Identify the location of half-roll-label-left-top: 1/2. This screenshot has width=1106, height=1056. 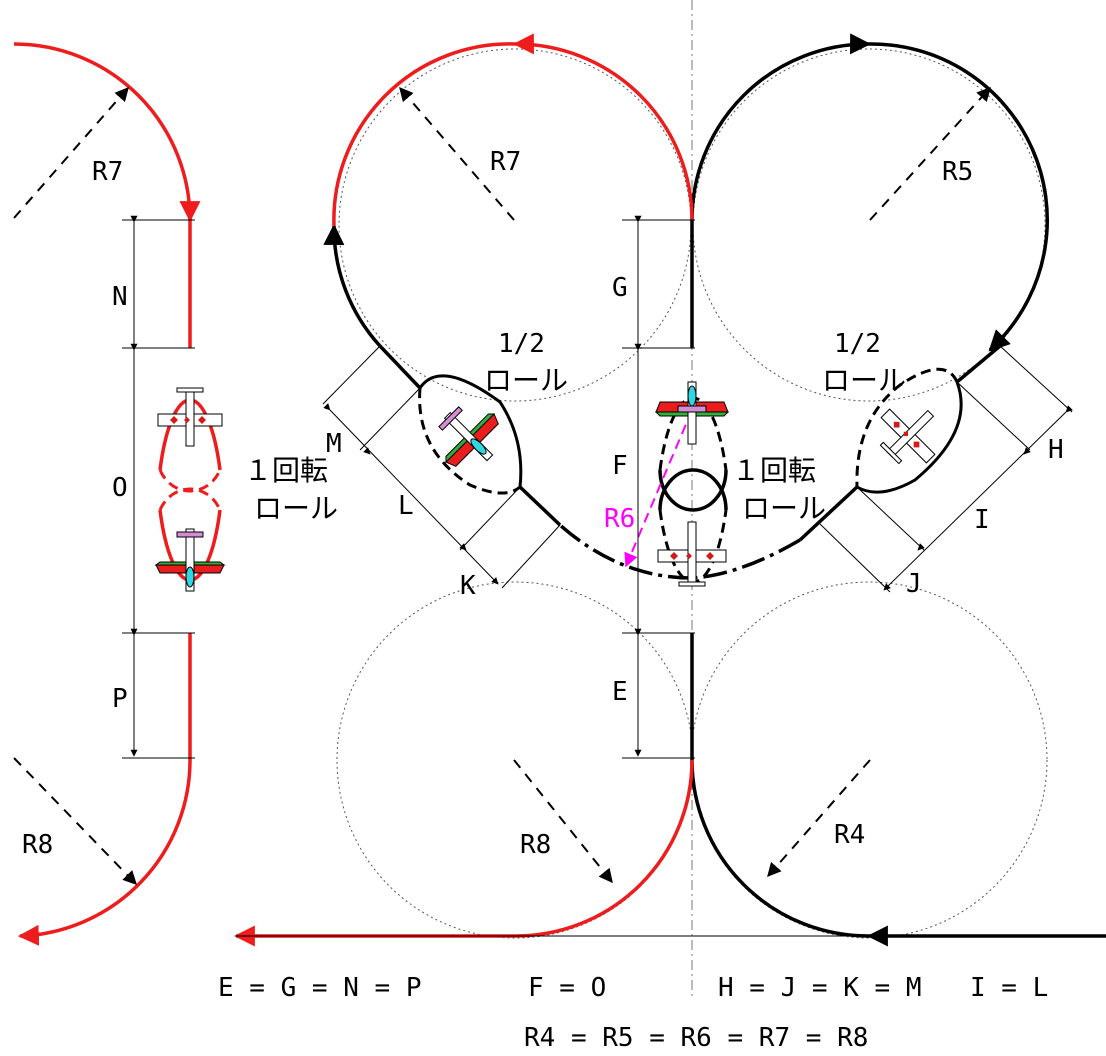
(521, 344).